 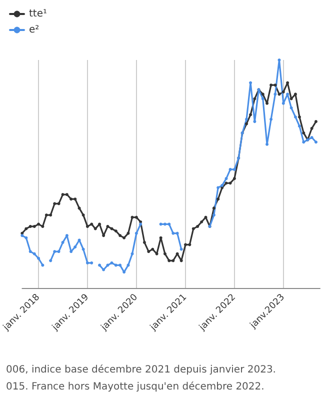 What do you see at coordinates (38, 14) in the screenshot?
I see `legend-label: tte¹` at bounding box center [38, 14].